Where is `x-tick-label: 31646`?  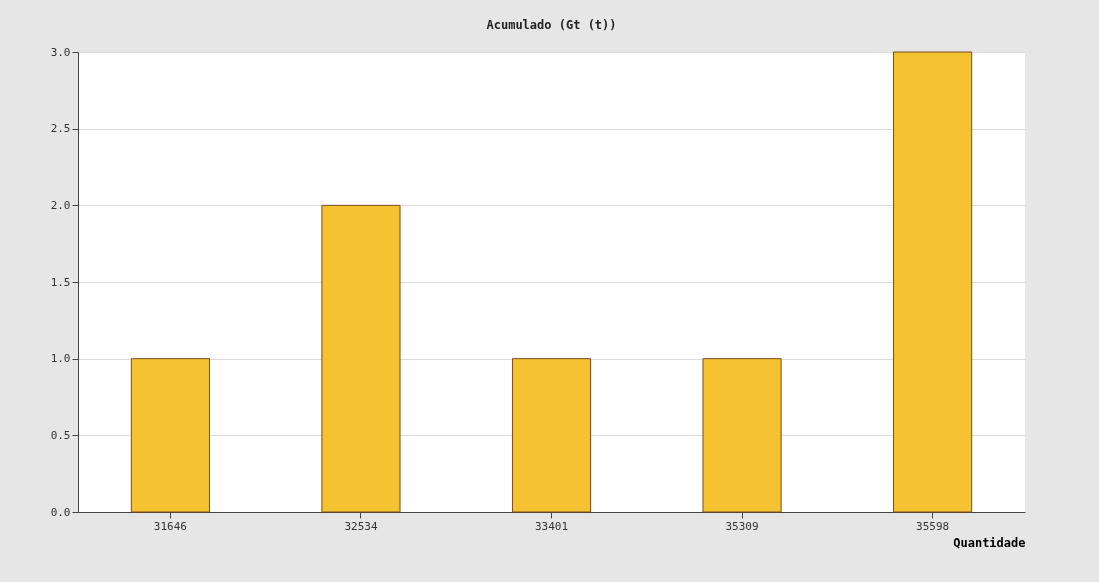 x-tick-label: 31646 is located at coordinates (170, 526).